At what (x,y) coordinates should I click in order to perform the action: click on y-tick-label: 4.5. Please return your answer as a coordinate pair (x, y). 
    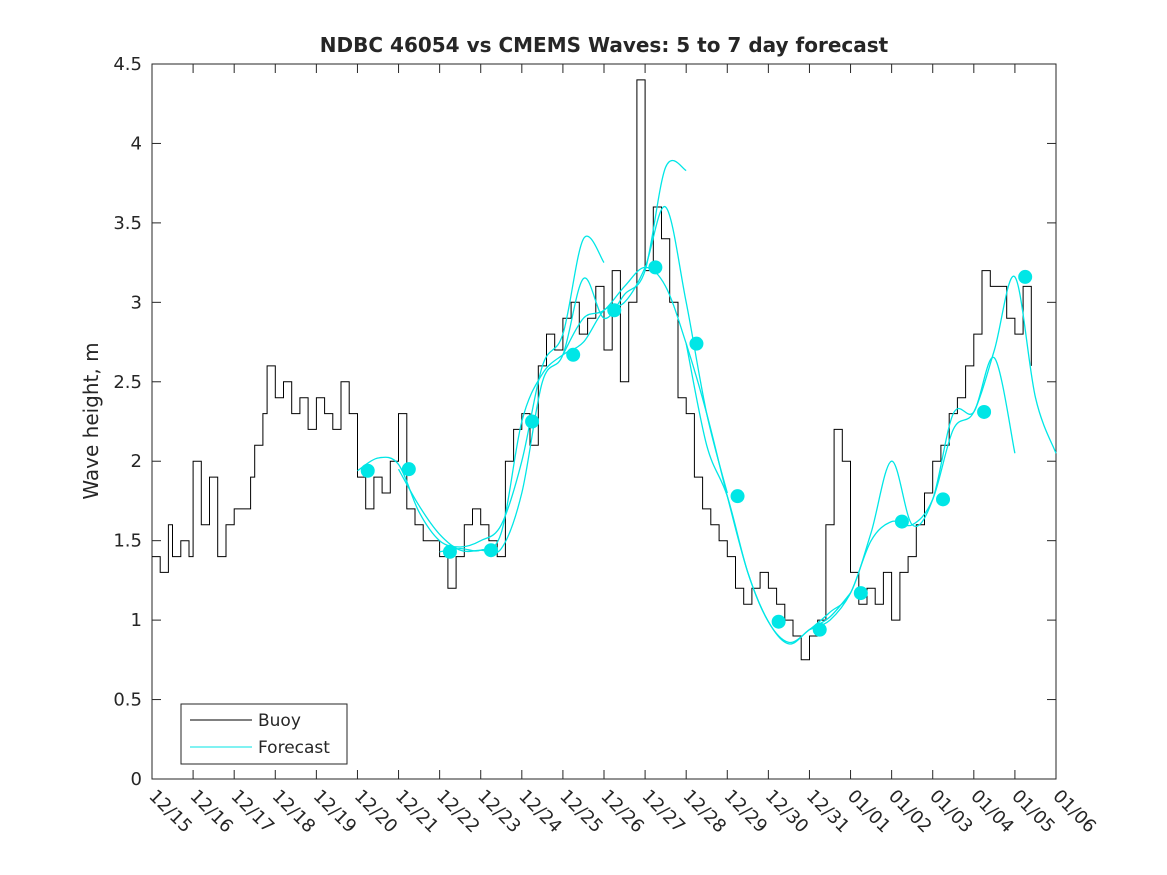
    Looking at the image, I should click on (127, 64).